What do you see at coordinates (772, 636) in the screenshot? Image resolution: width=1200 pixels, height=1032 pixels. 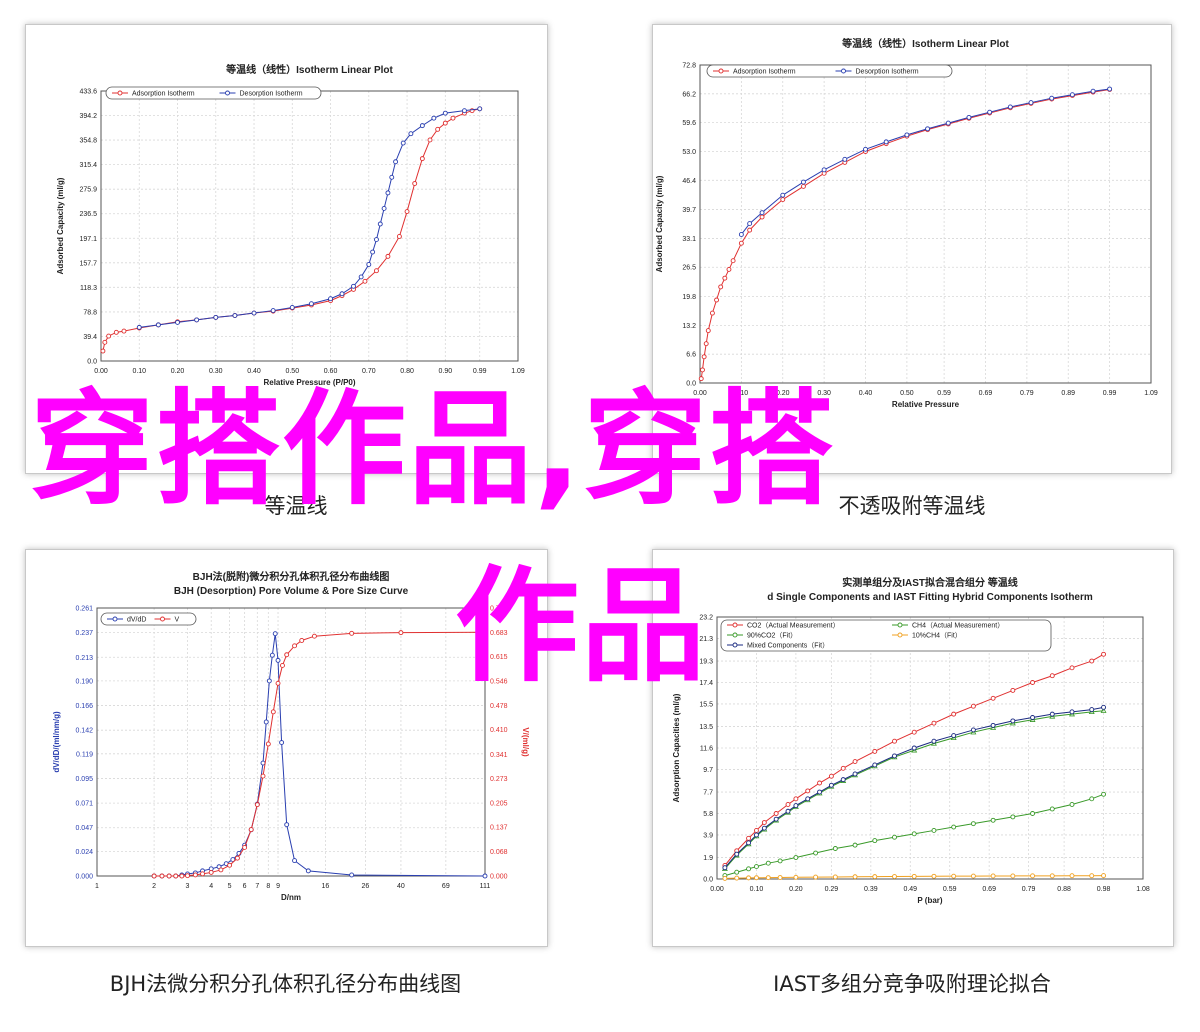 I see `legend-label: 90%CO2（Fit）` at bounding box center [772, 636].